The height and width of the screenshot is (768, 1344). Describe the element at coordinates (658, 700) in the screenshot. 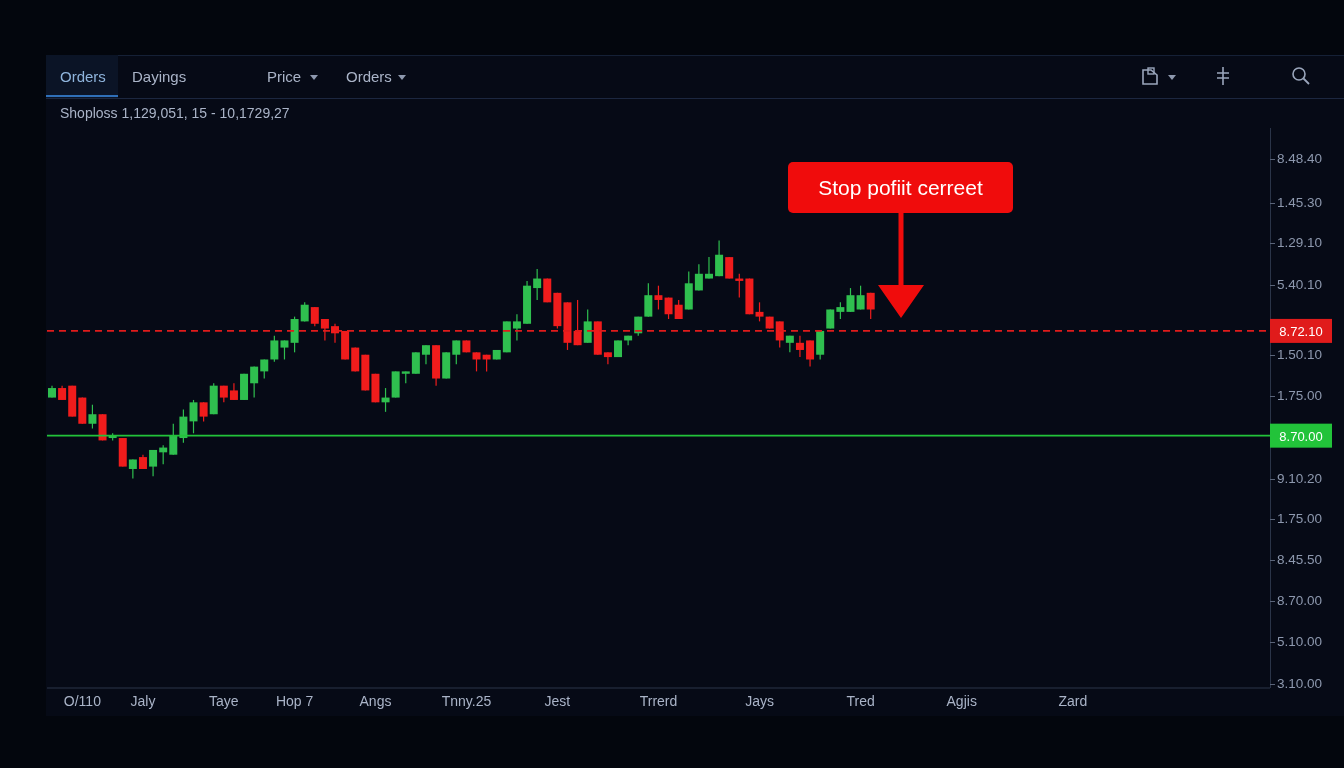

I see `x-tick-label: Trrerd` at that location.